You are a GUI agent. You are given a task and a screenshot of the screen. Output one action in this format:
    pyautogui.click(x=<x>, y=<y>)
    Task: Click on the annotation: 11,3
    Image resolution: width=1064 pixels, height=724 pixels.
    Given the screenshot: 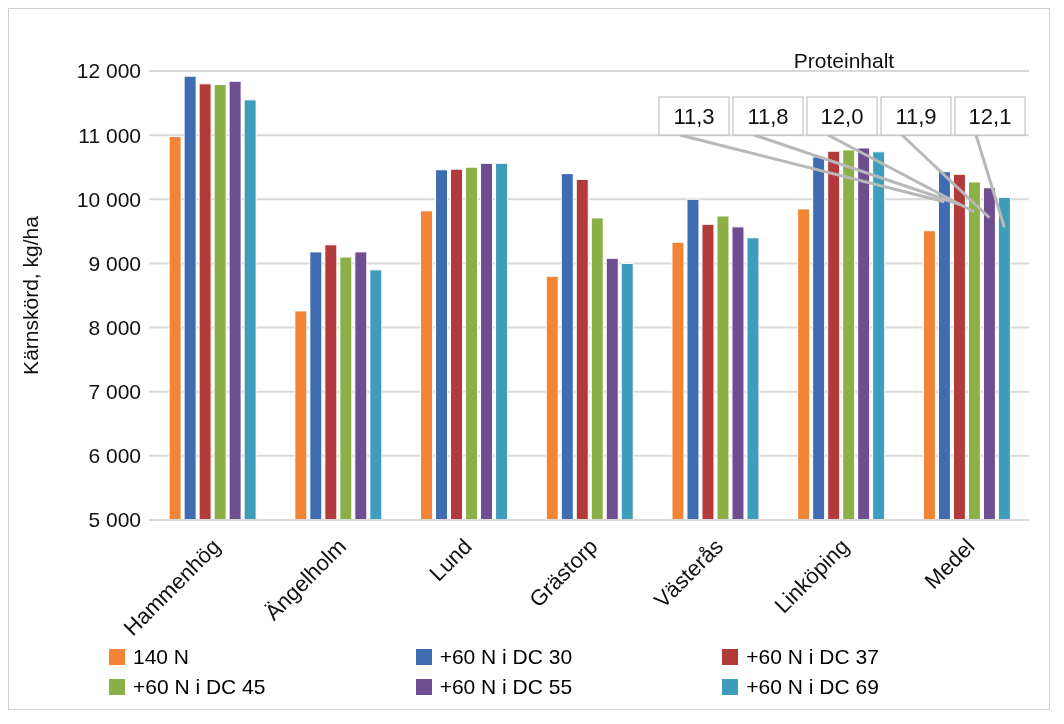 What is the action you would take?
    pyautogui.click(x=694, y=116)
    